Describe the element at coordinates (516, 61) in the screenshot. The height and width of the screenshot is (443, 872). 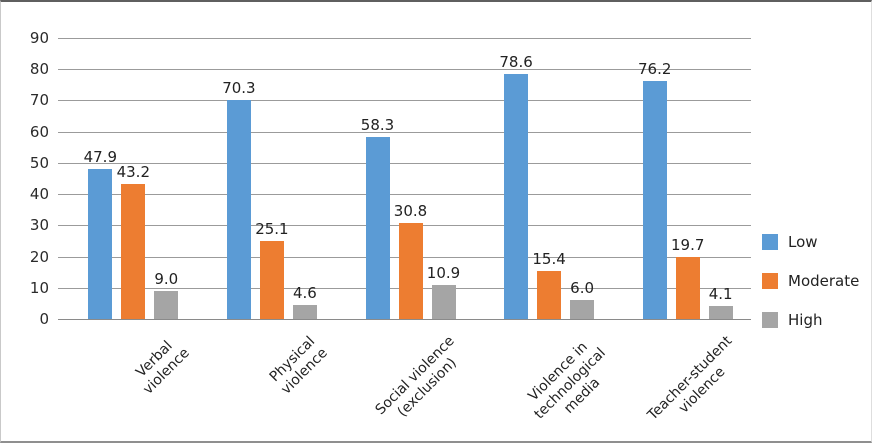
I see `bar-value-label: 78.6` at that location.